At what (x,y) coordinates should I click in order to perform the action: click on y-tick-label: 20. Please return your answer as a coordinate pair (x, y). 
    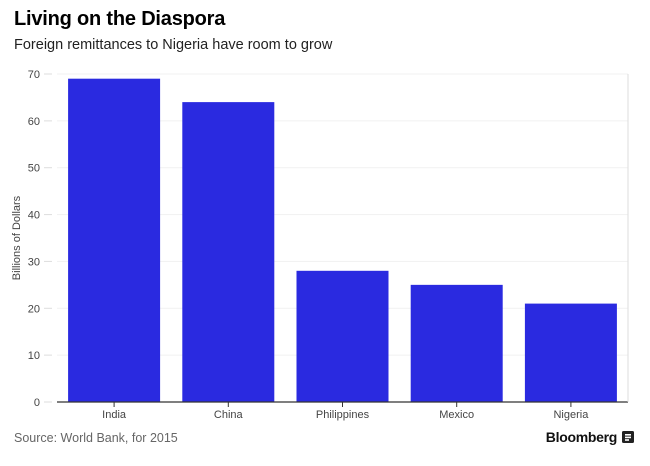
    Looking at the image, I should click on (34, 309).